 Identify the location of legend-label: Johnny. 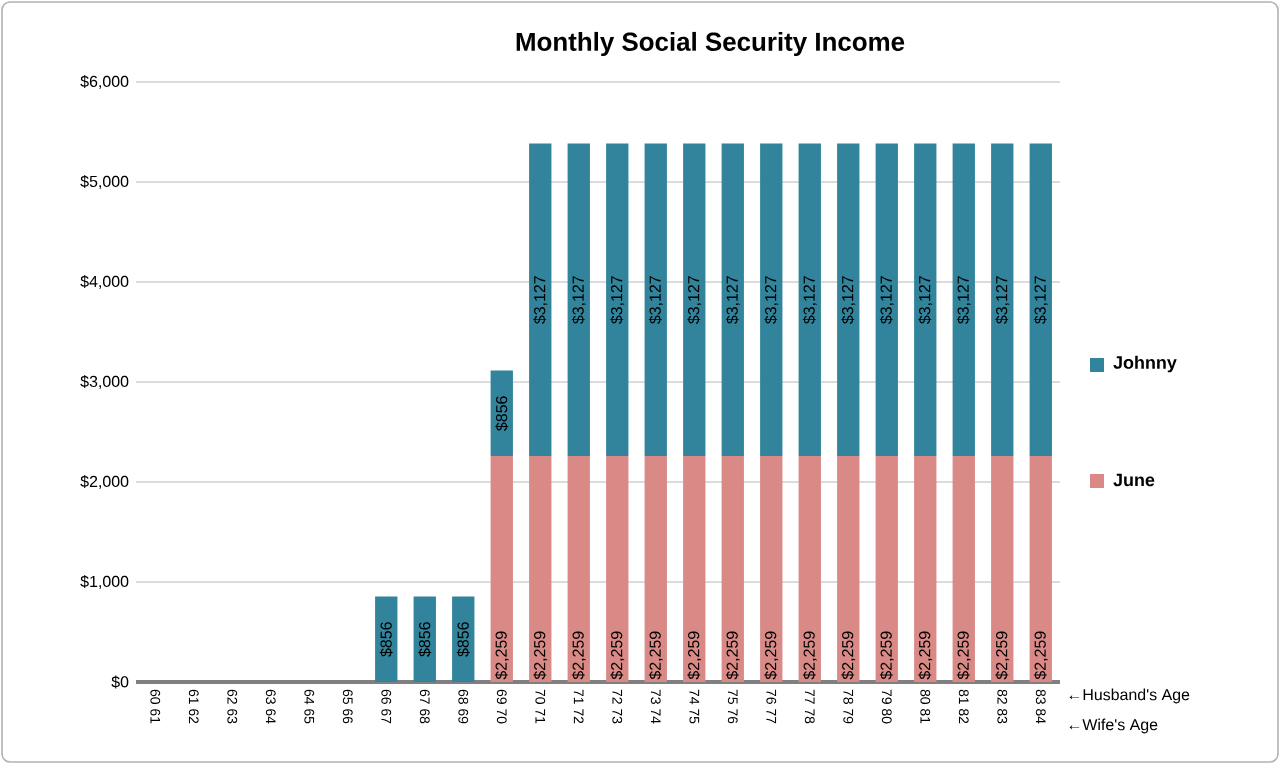
(1145, 364).